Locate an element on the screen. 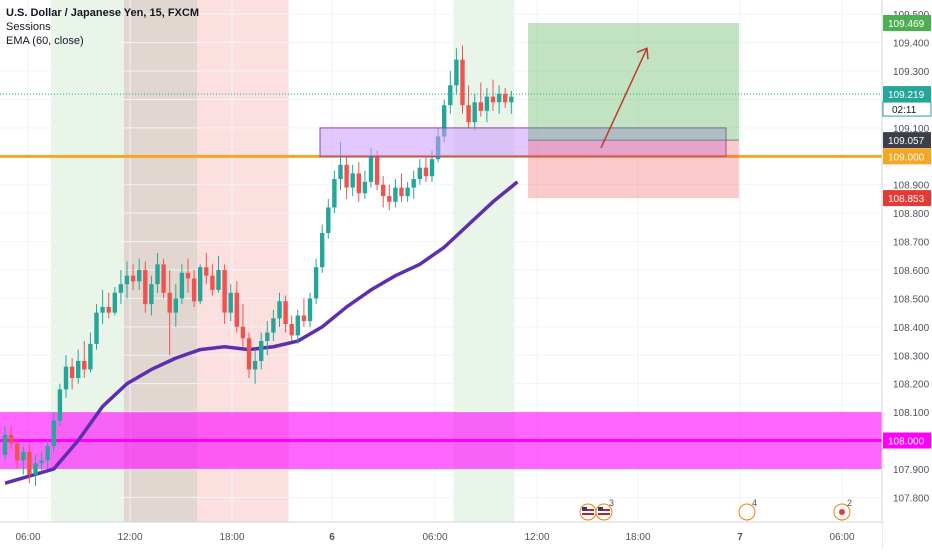 The width and height of the screenshot is (932, 555). price-badge-current is located at coordinates (907, 94).